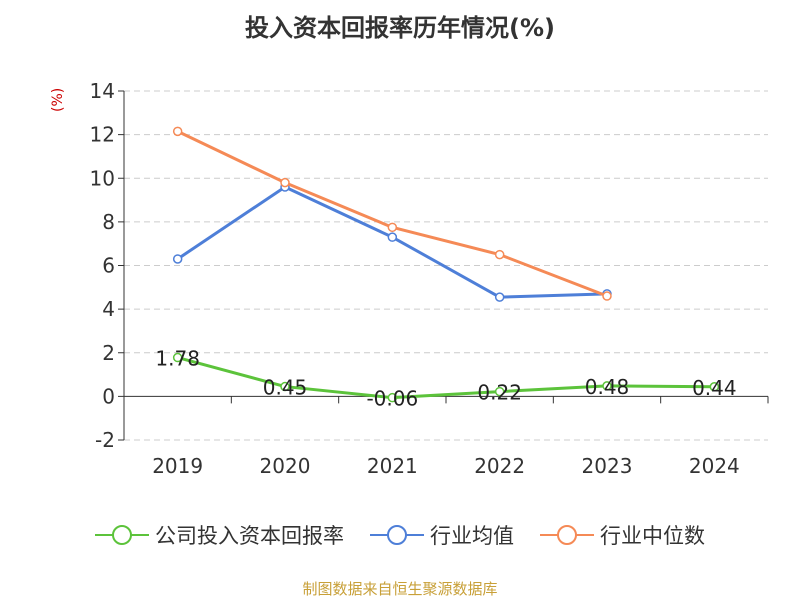  I want to click on legend-label-company: 公司投入资本回报率, so click(249, 536).